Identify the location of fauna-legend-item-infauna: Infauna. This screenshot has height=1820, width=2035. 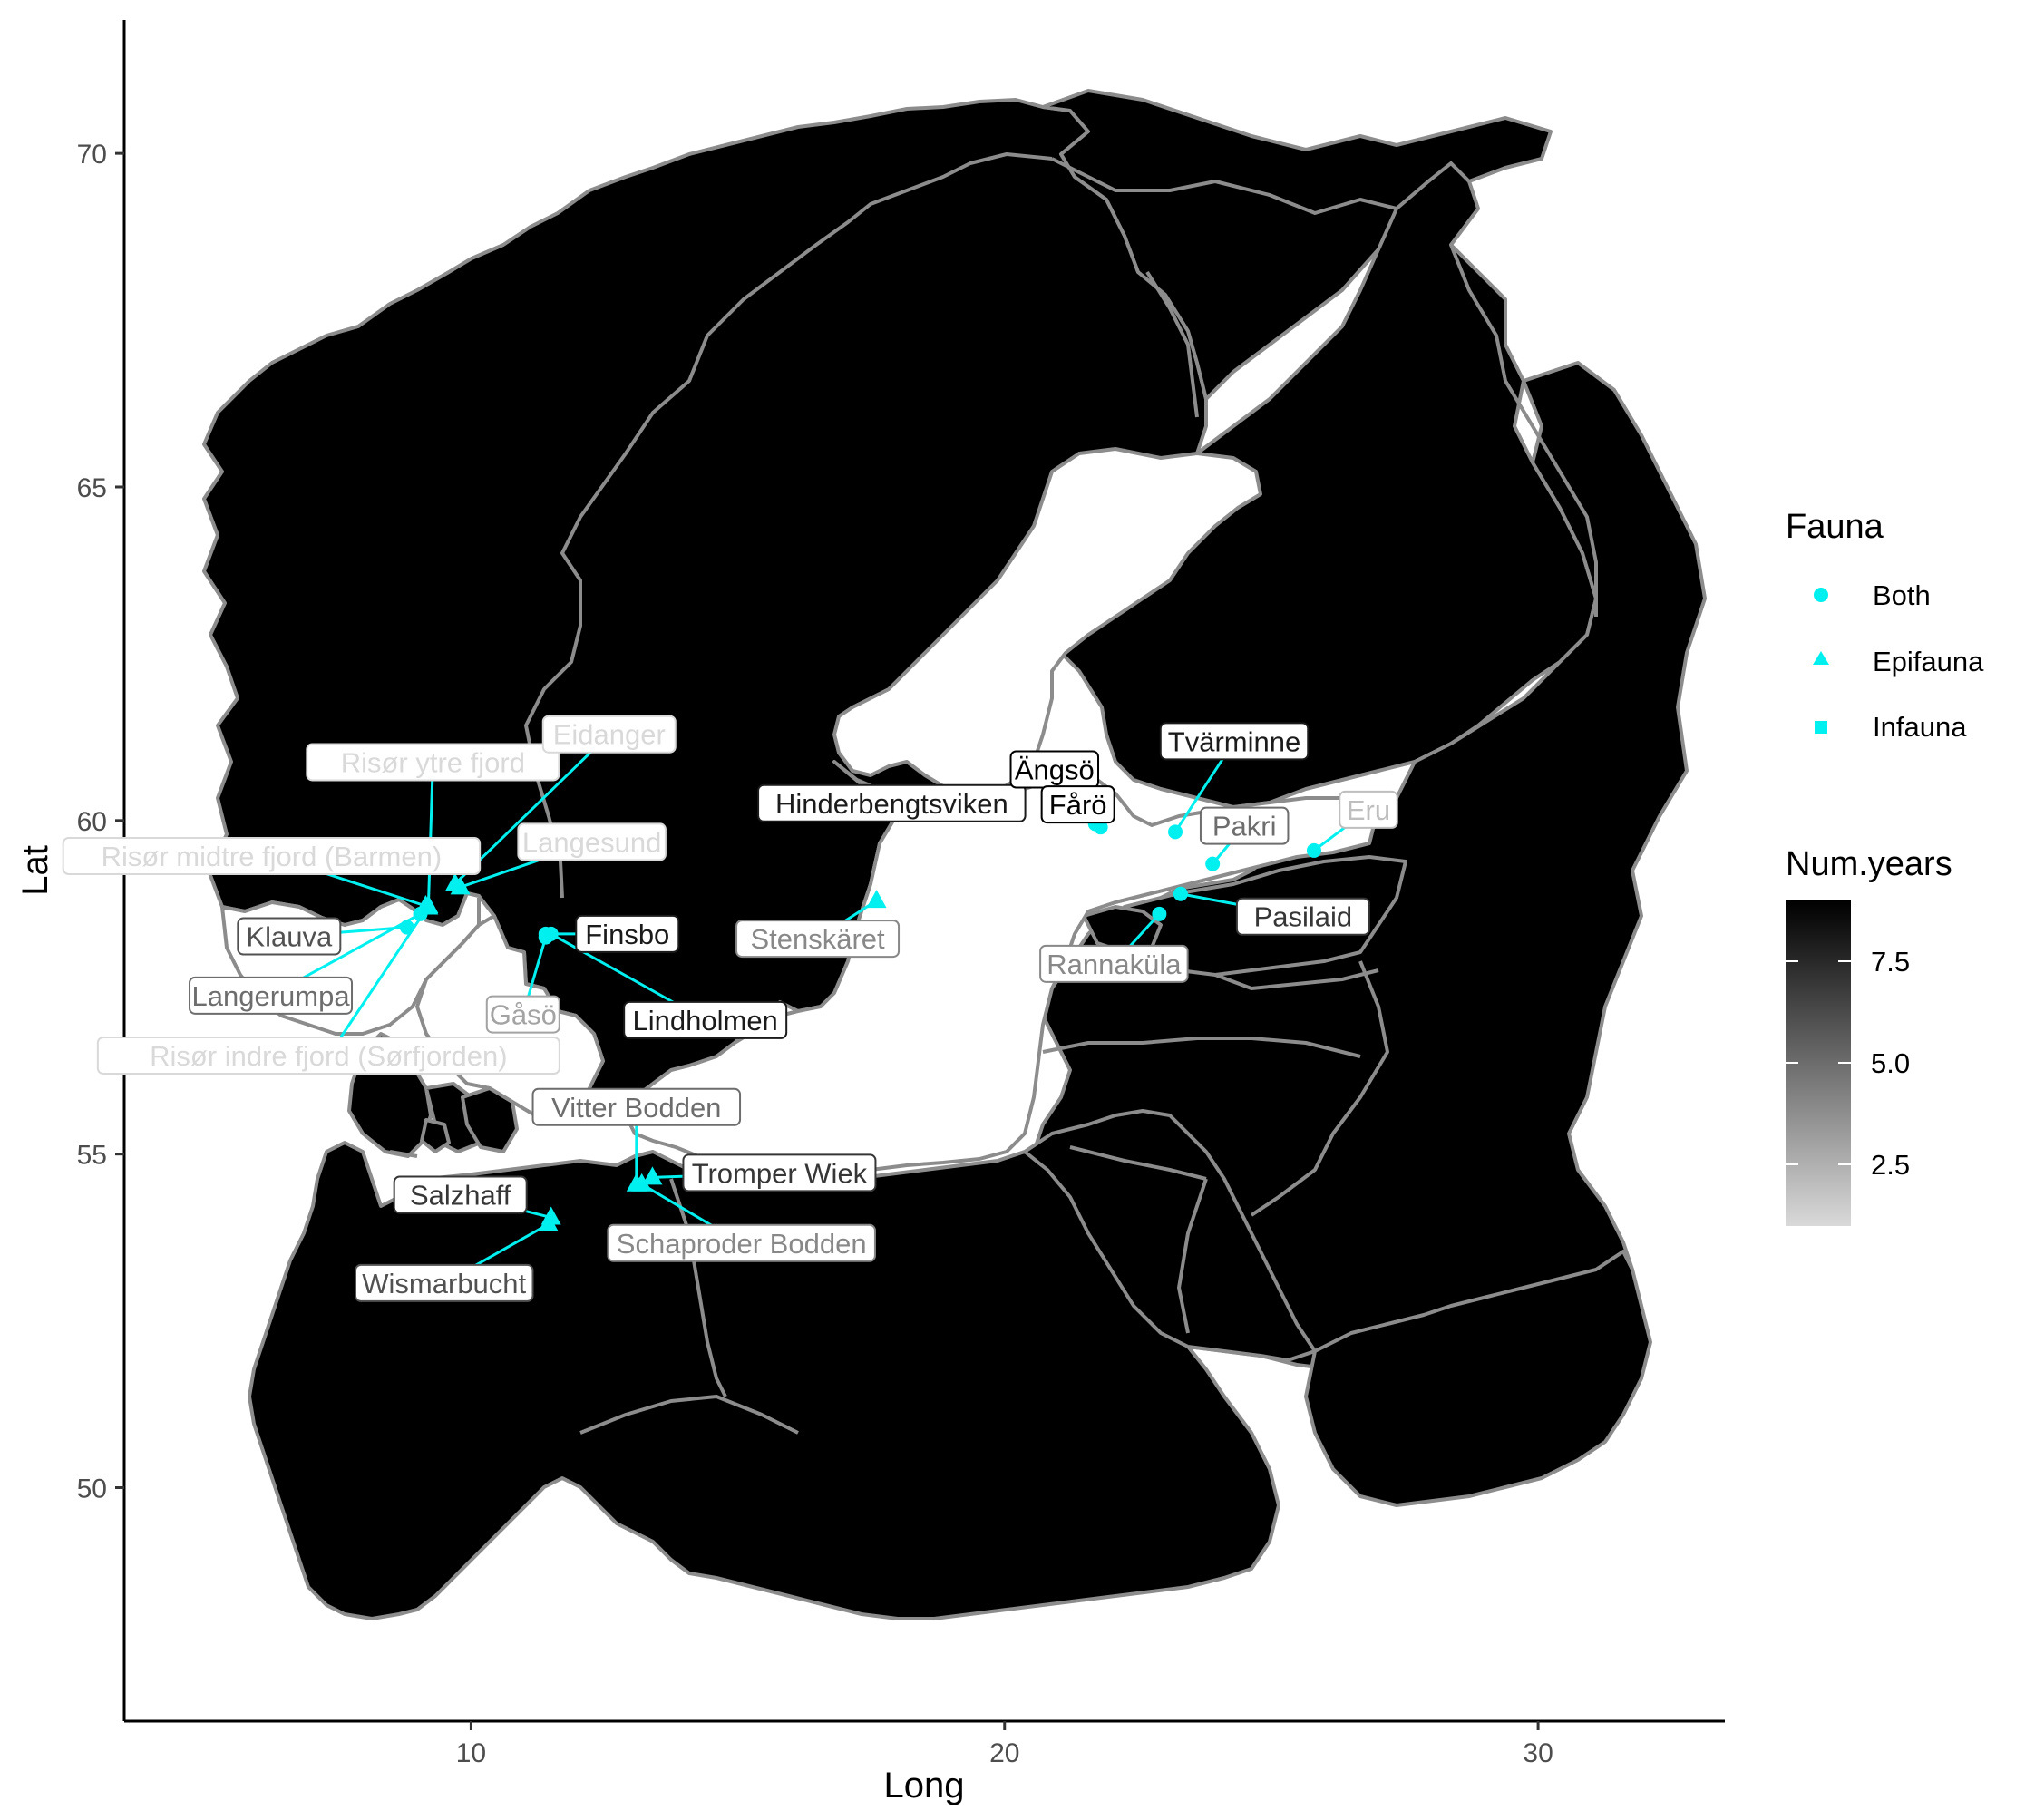
(1891, 727).